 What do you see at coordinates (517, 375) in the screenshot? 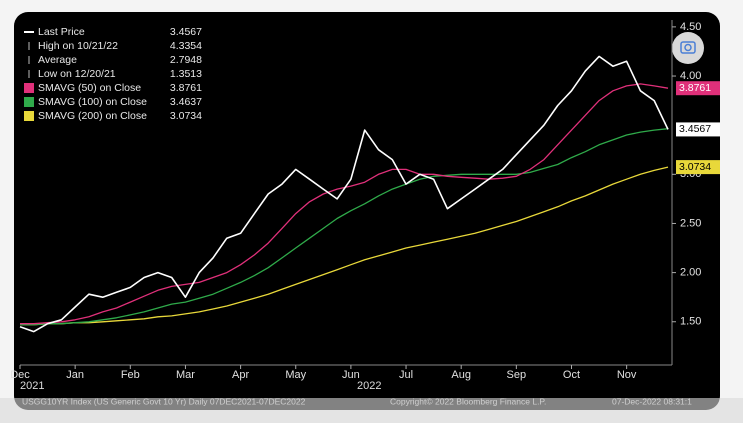
I see `x-tick-label: Sep` at bounding box center [517, 375].